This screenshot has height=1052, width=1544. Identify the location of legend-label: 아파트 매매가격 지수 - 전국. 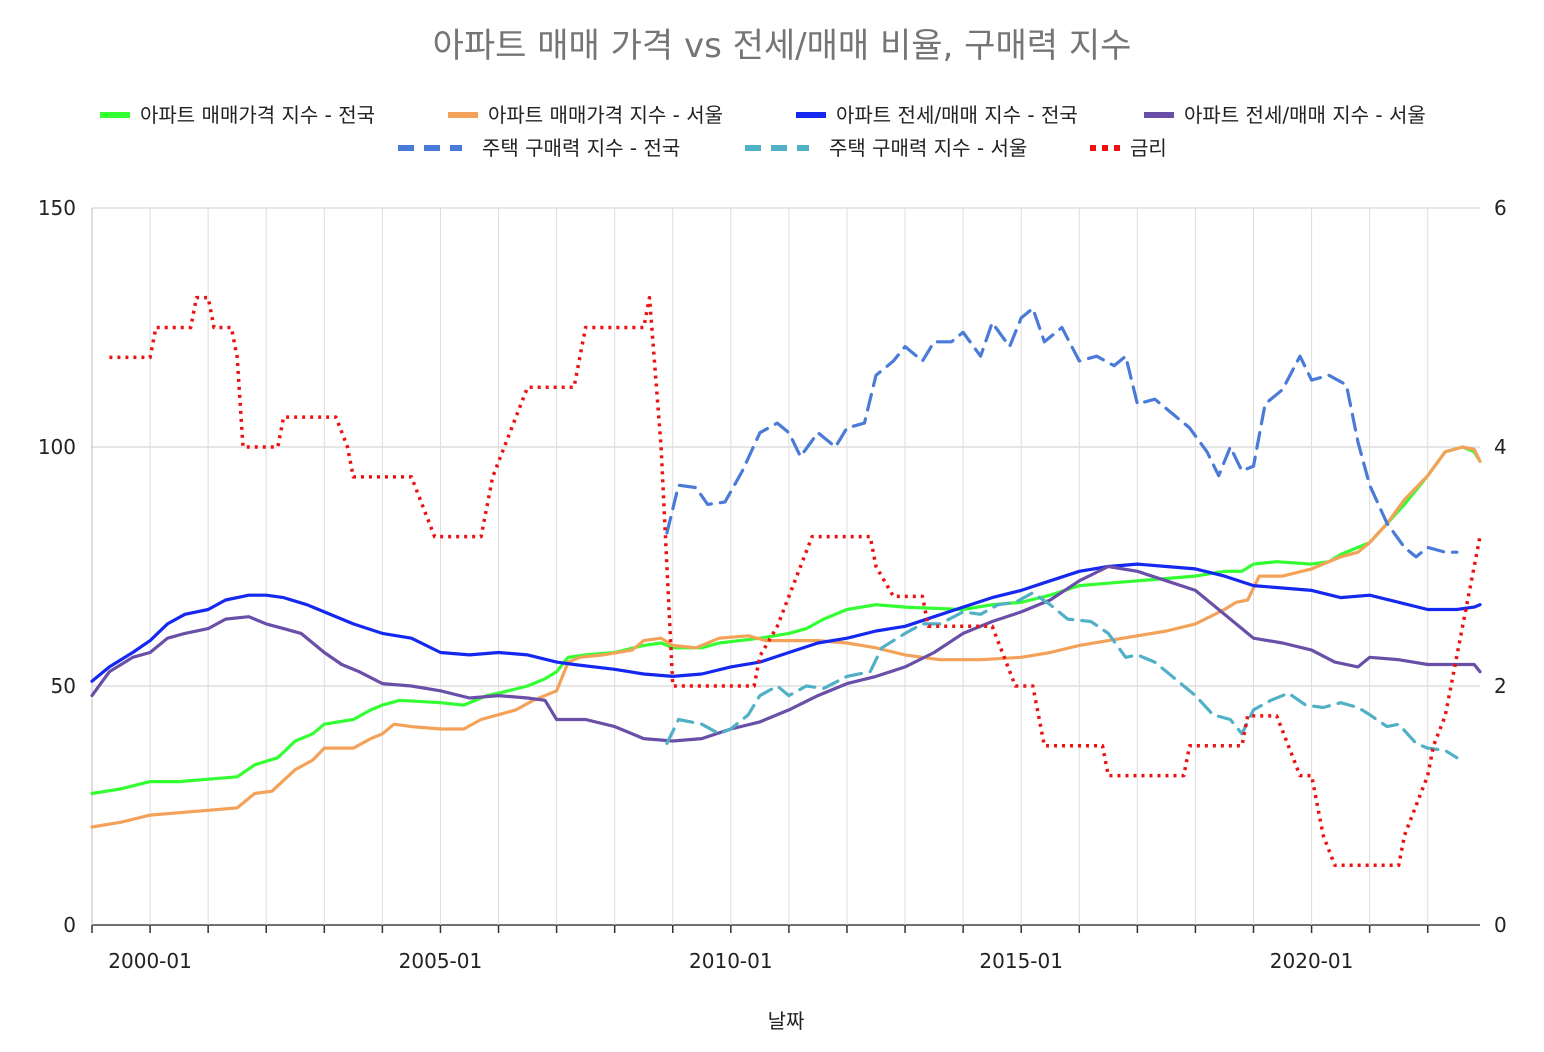
(257, 115).